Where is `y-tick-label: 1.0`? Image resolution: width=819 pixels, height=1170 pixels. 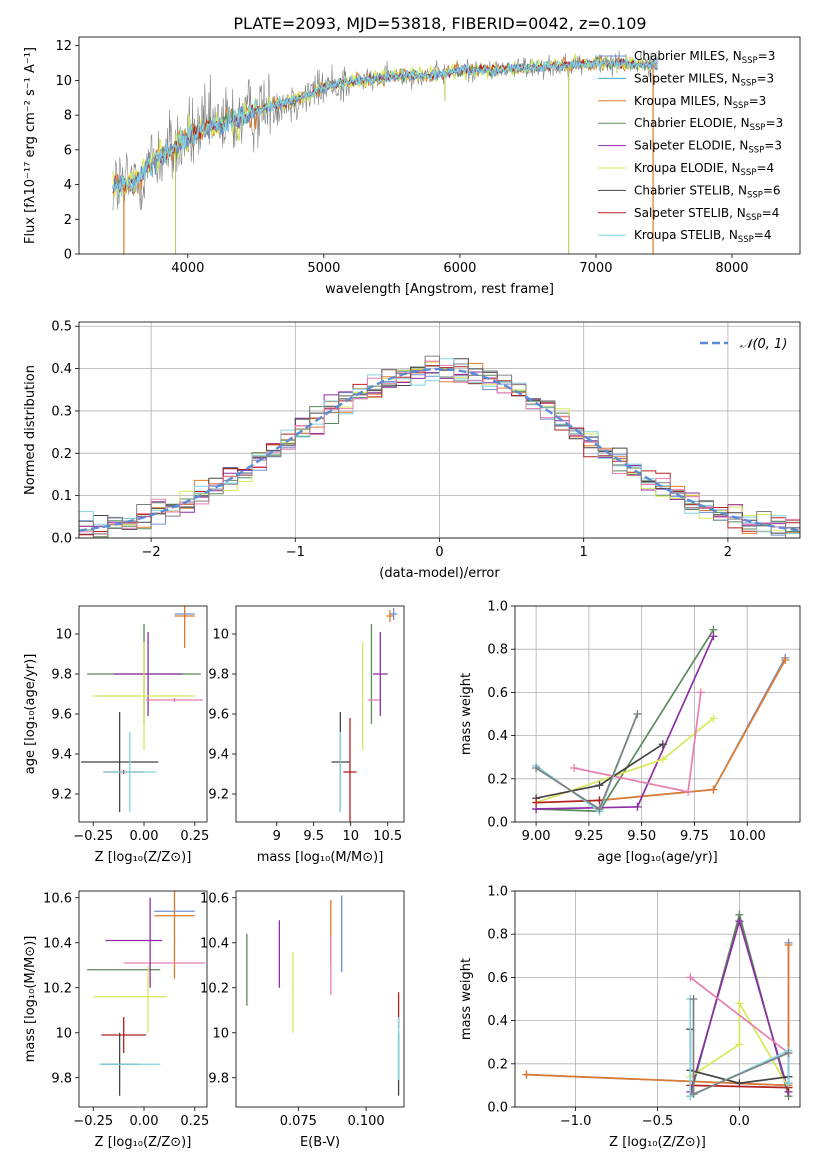
y-tick-label: 1.0 is located at coordinates (497, 892).